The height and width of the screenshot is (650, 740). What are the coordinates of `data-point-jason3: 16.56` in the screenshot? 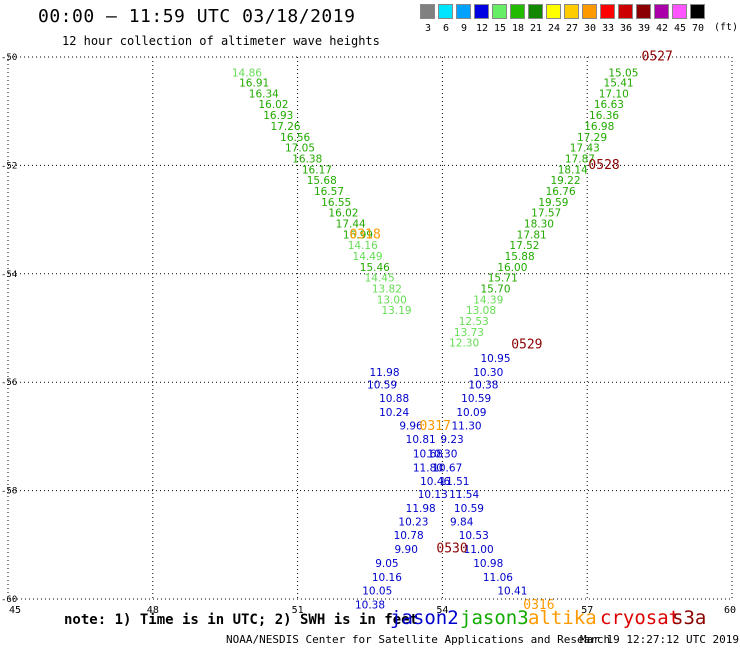 It's located at (295, 138).